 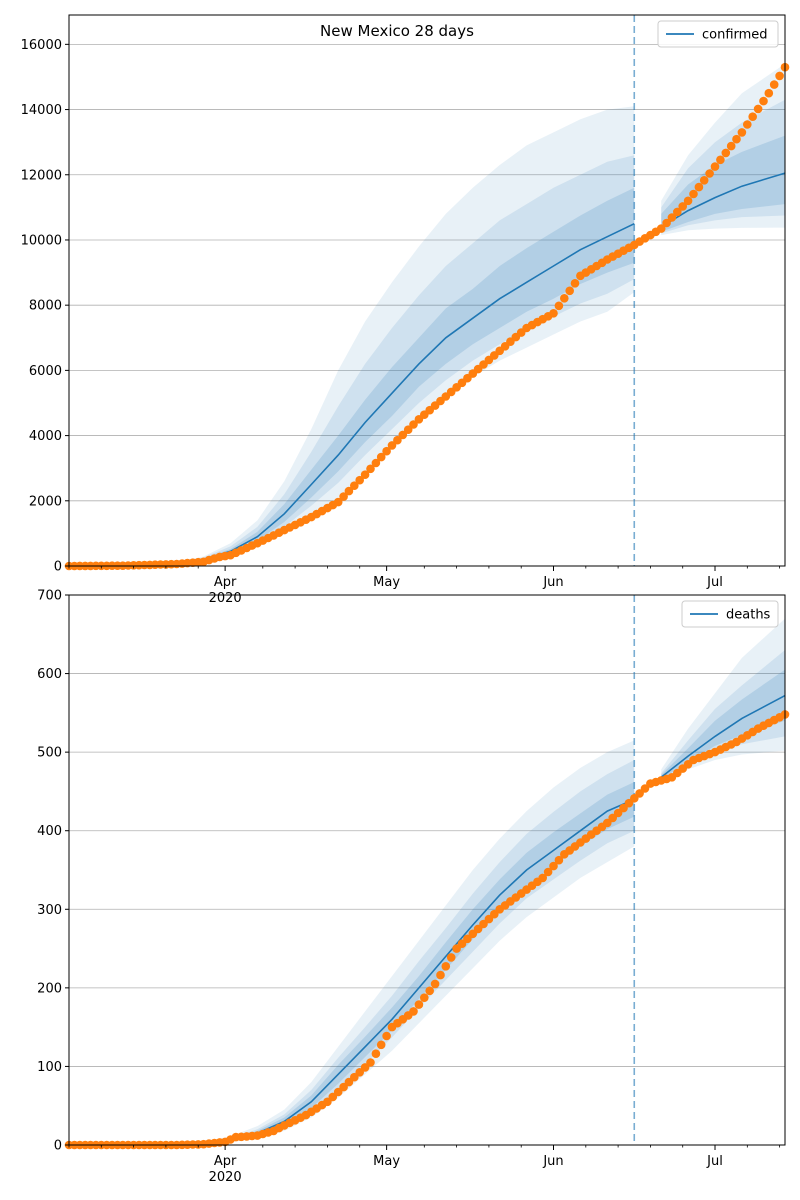 I want to click on y-tick-label: 12000, so click(x=41, y=175).